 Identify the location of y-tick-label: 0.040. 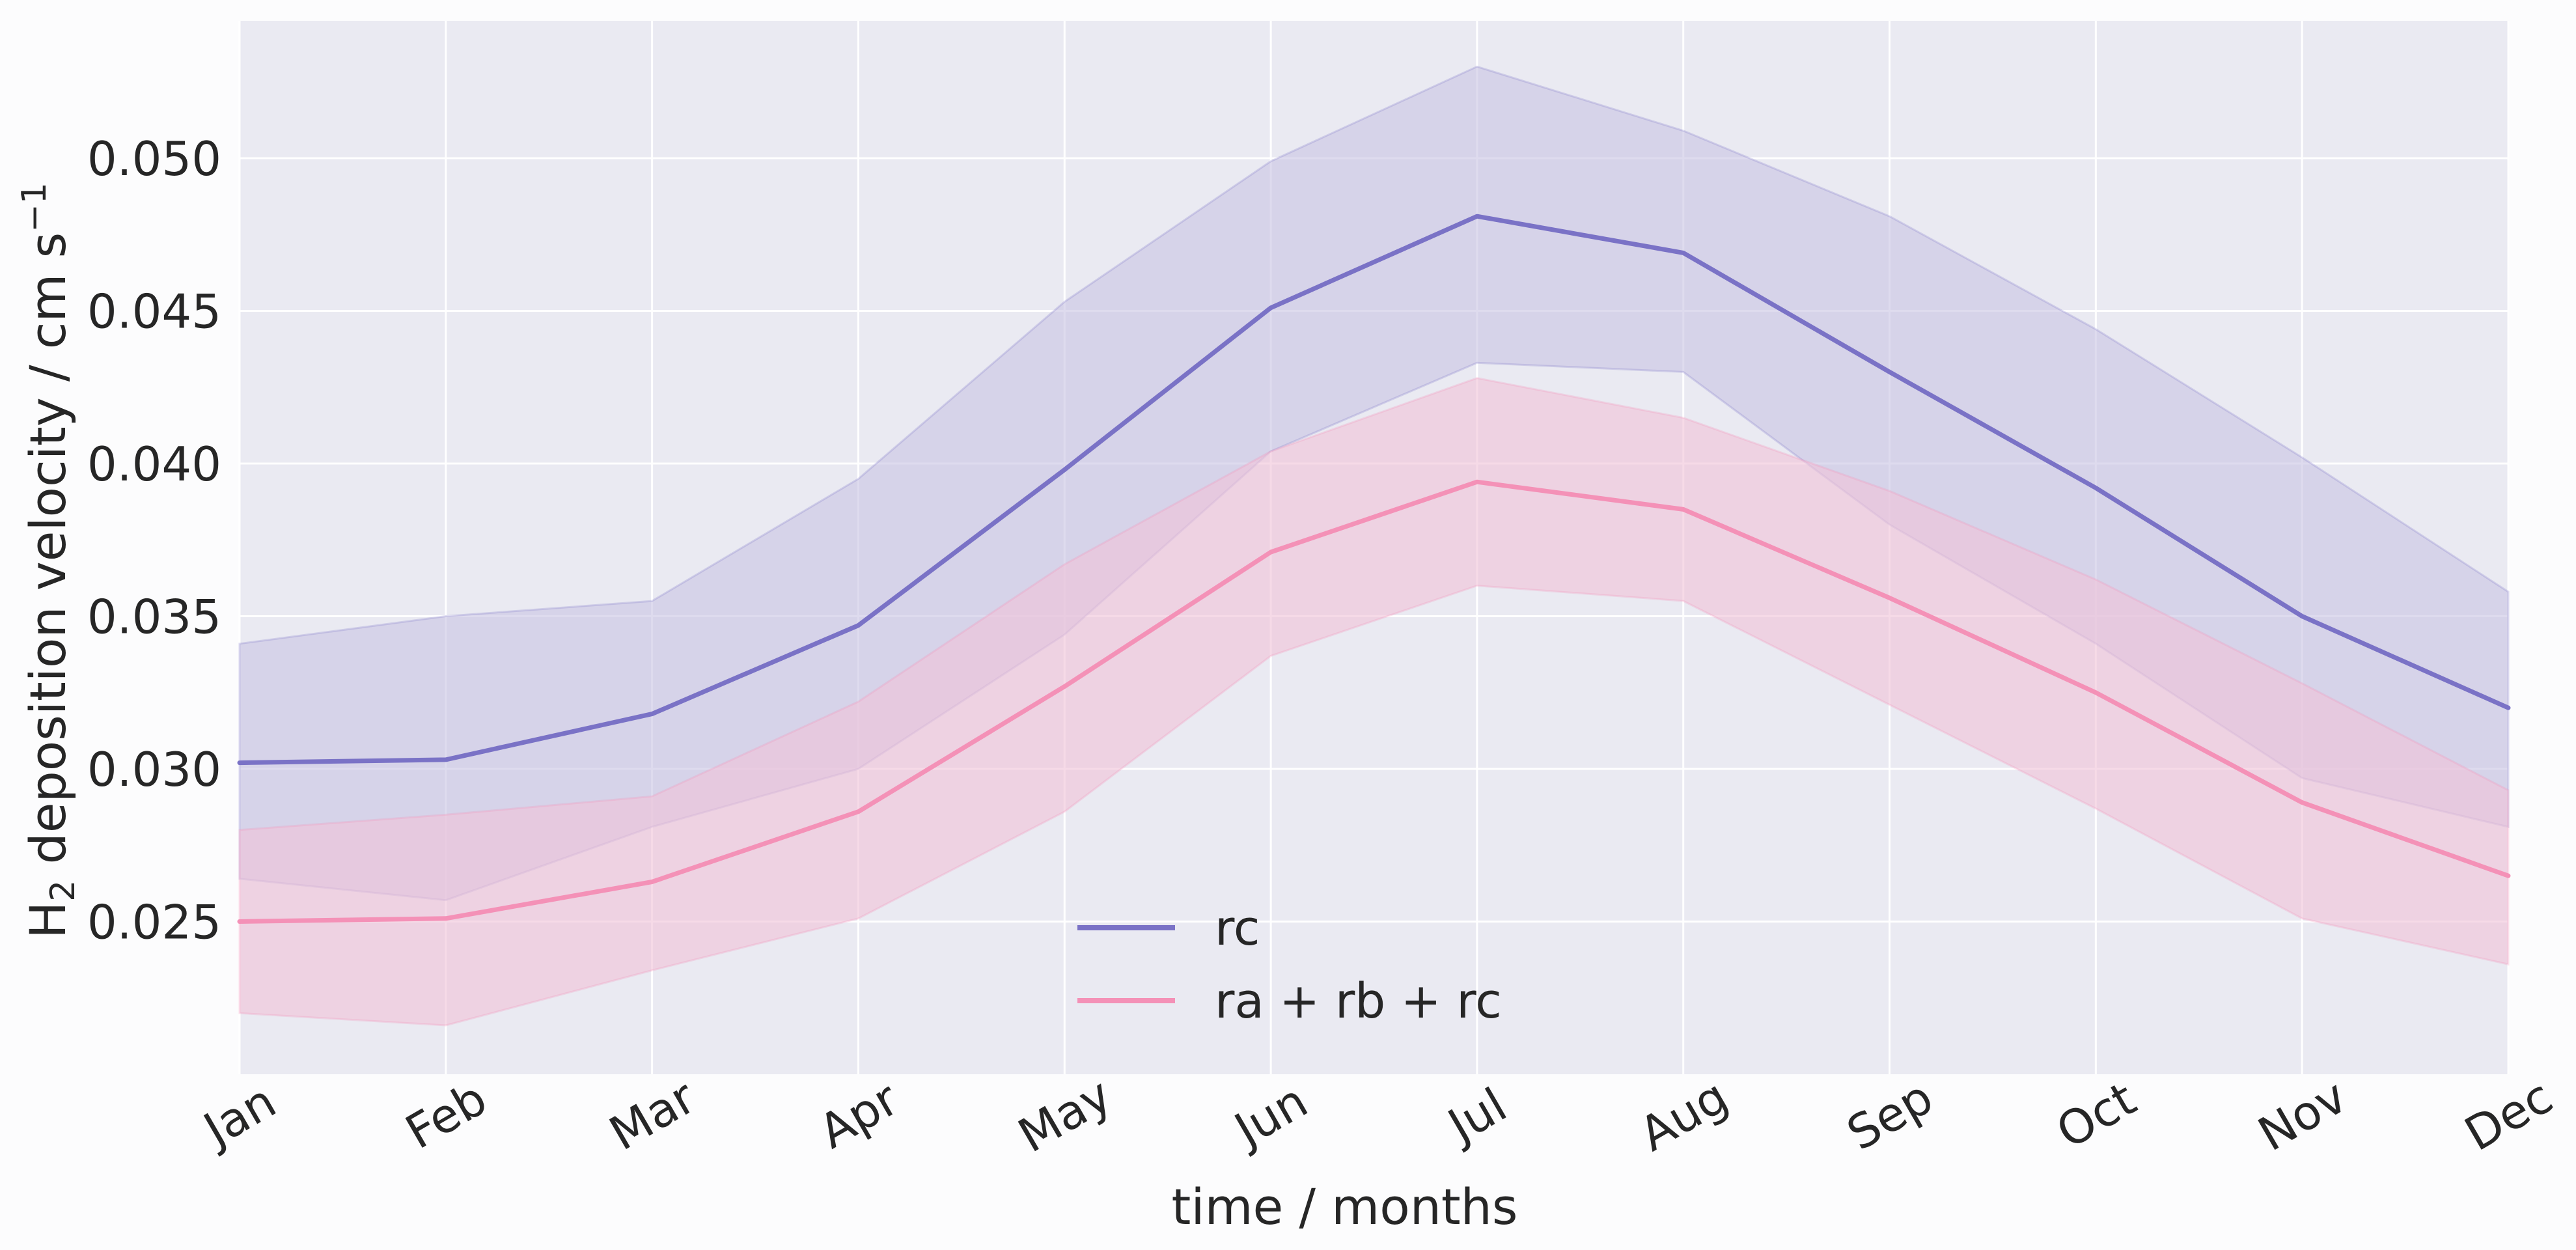
(154, 464).